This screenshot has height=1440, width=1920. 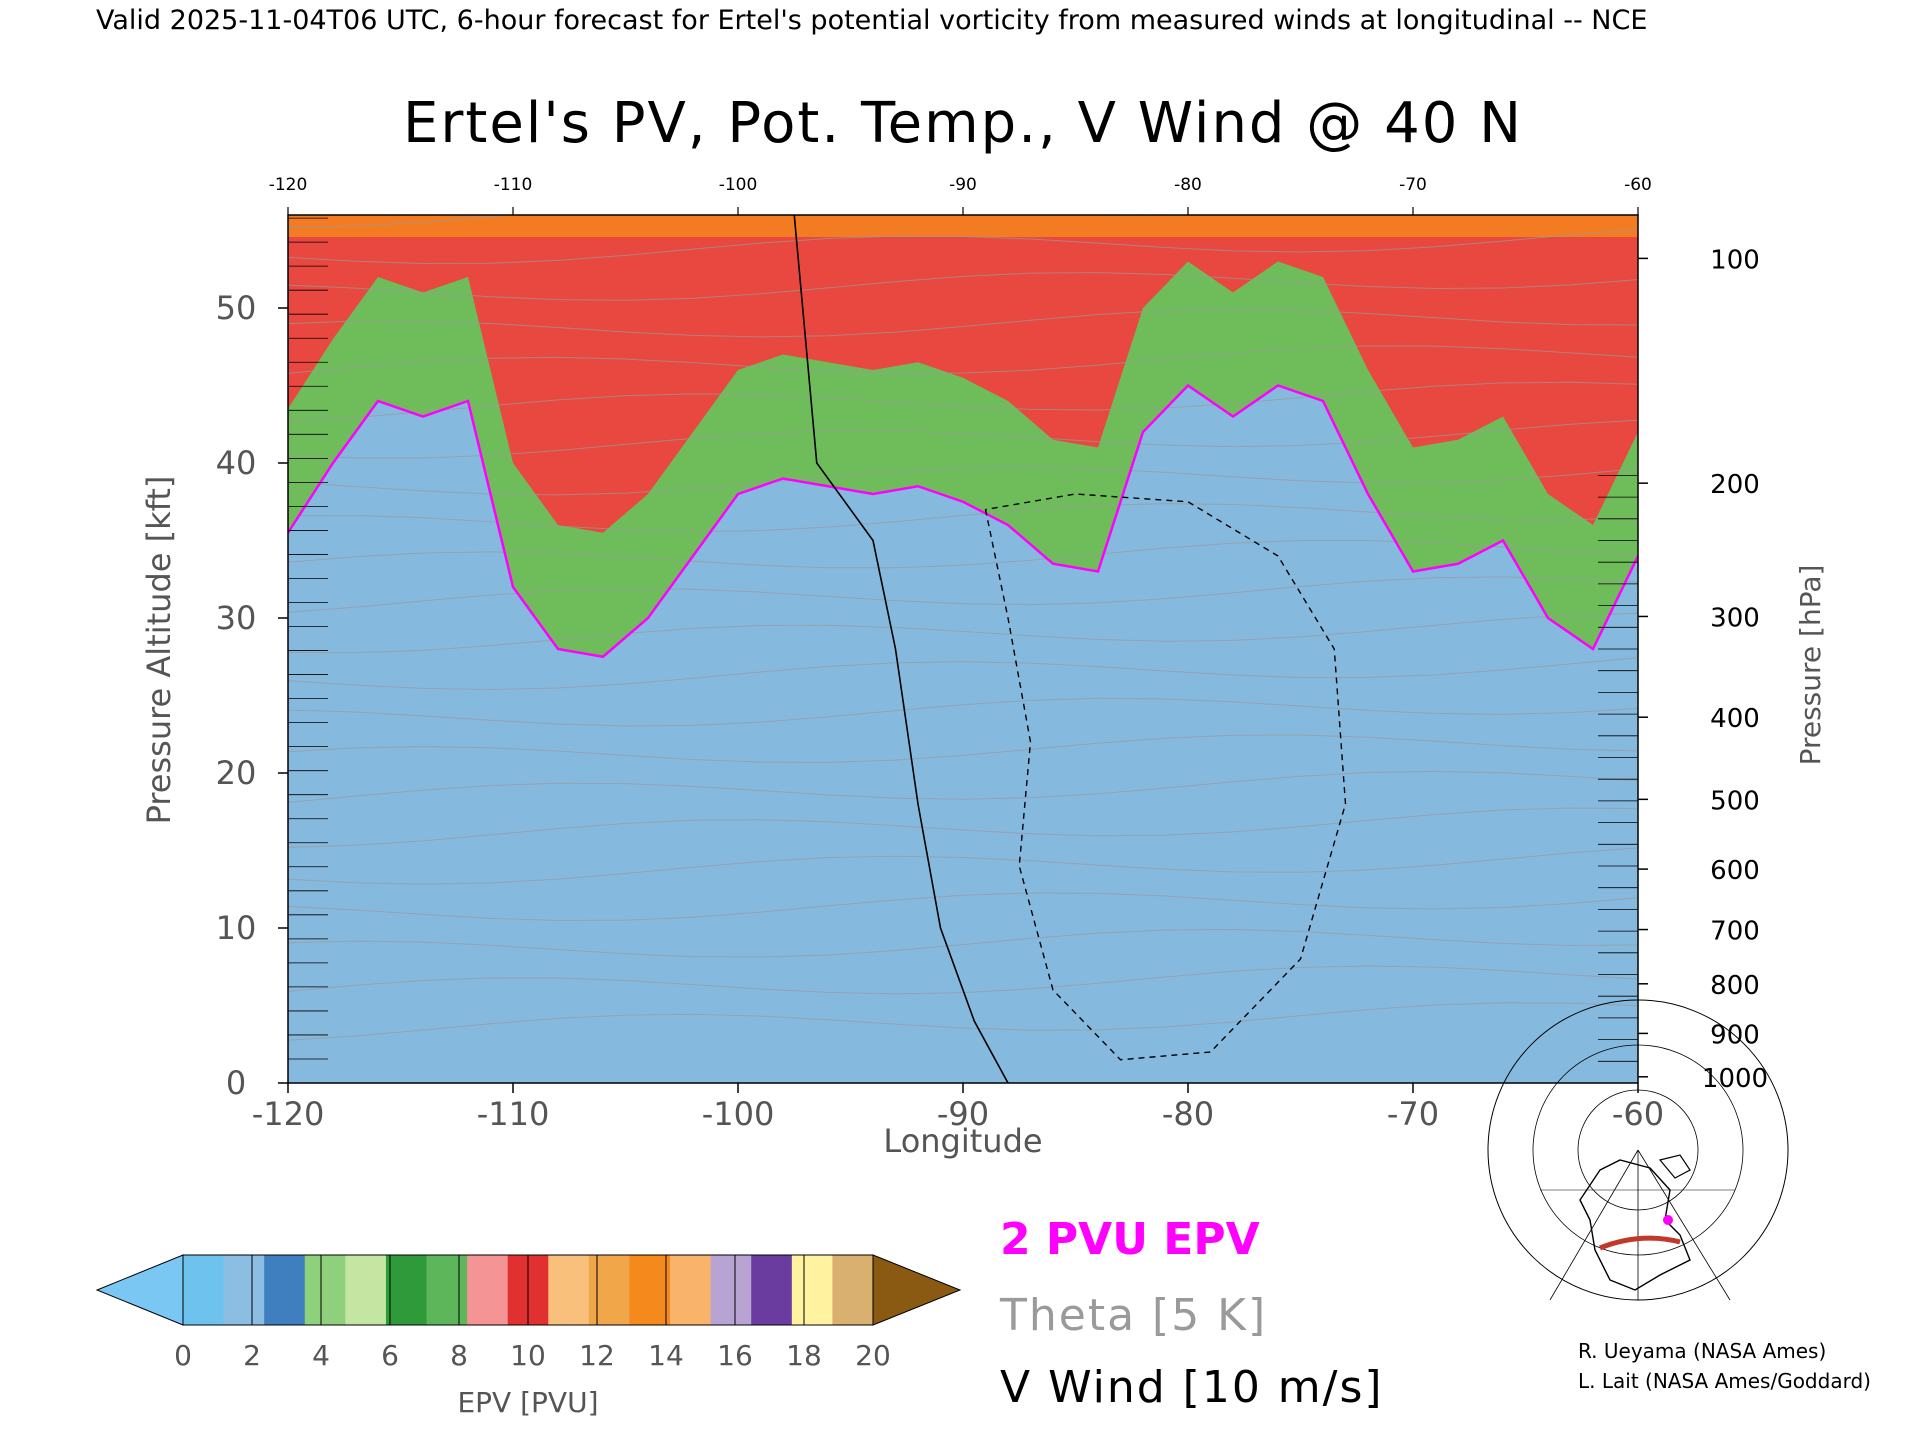 What do you see at coordinates (738, 1114) in the screenshot?
I see `x-tick-label: -100` at bounding box center [738, 1114].